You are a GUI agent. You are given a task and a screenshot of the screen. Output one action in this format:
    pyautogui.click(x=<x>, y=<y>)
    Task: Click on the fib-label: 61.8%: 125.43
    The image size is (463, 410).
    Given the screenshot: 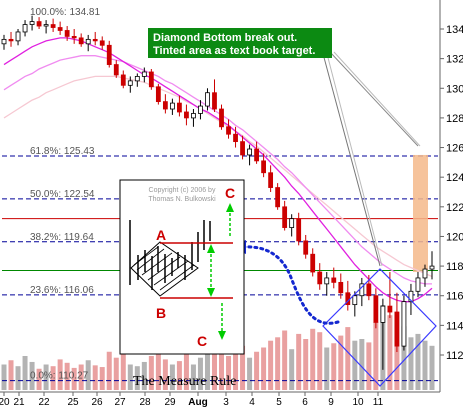 What is the action you would take?
    pyautogui.click(x=62, y=151)
    